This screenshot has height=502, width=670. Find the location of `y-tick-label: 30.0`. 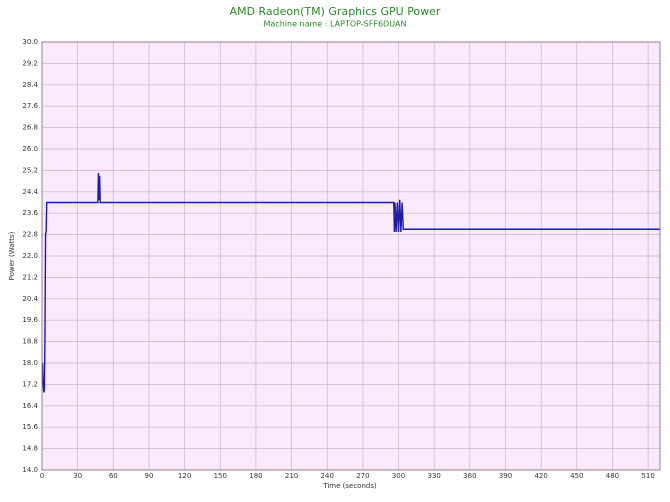

y-tick-label: 30.0 is located at coordinates (30, 42).